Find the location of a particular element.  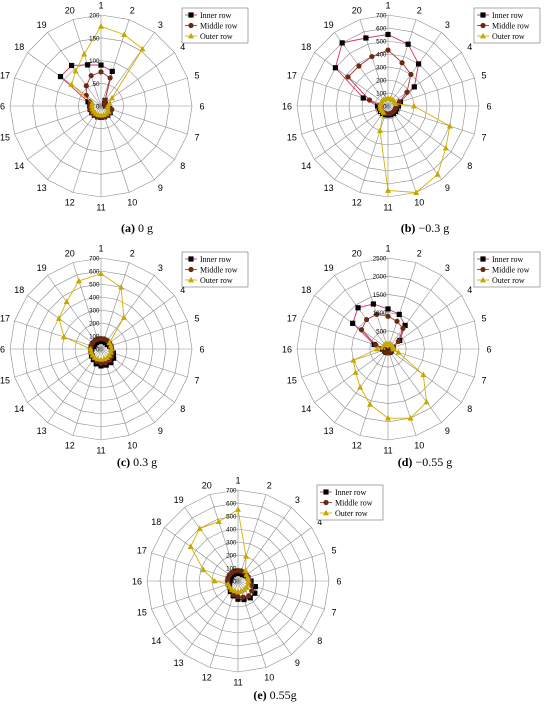

category-label: 17 is located at coordinates (292, 318).